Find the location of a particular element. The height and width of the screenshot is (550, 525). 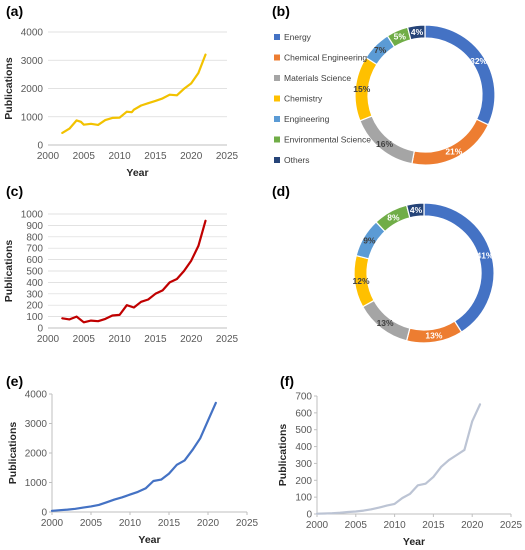

y-tick-label: 200 is located at coordinates (303, 481).